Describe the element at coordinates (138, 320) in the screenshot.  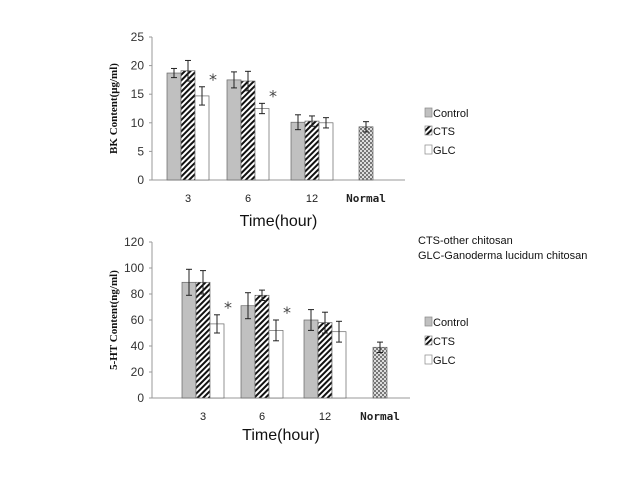
I see `y-tick-label: 60` at that location.